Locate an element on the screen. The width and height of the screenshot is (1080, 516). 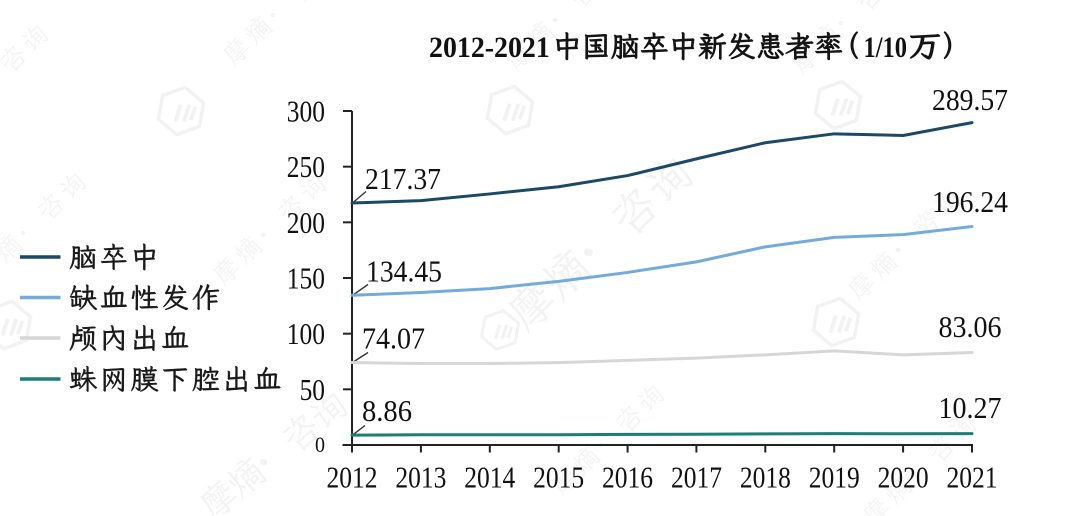
svg-text: 74.07 is located at coordinates (393, 338).